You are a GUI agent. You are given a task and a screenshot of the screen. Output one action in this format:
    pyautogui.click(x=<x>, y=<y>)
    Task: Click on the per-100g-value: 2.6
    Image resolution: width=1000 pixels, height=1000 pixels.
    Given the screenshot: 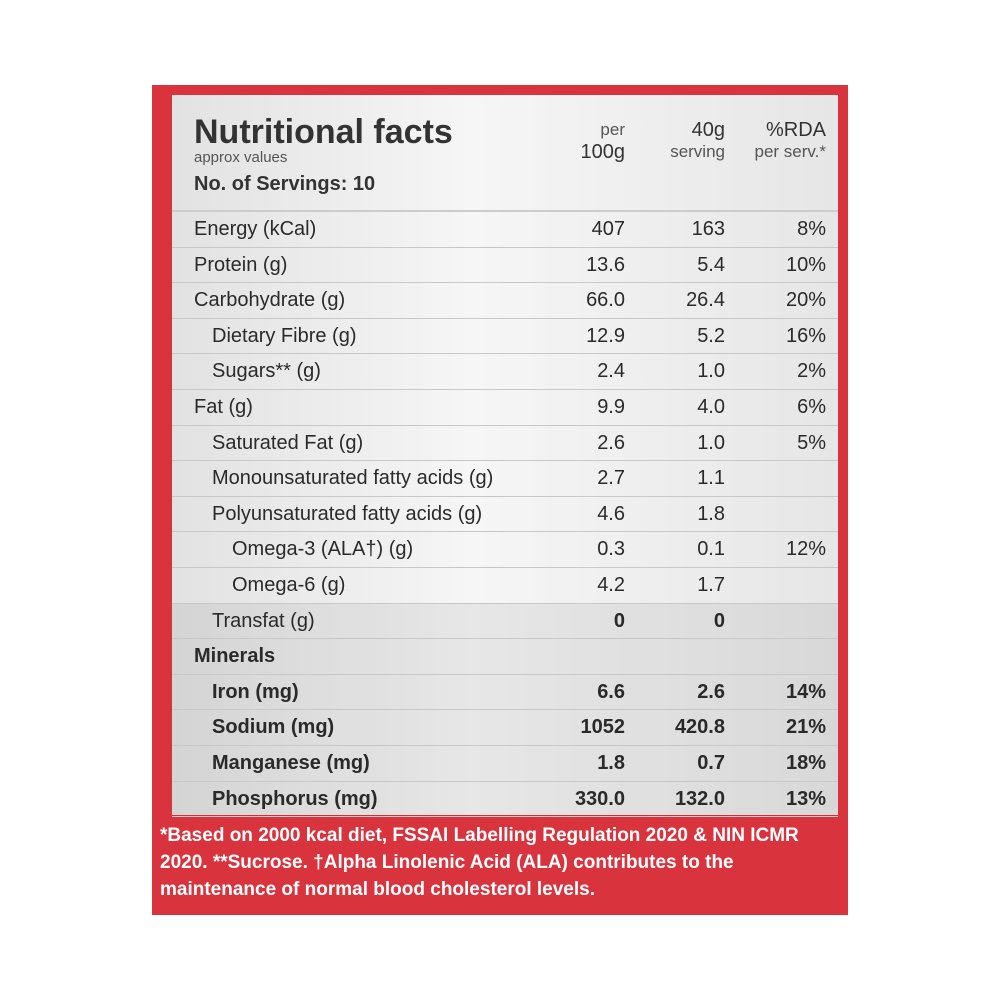 What is the action you would take?
    pyautogui.click(x=611, y=442)
    